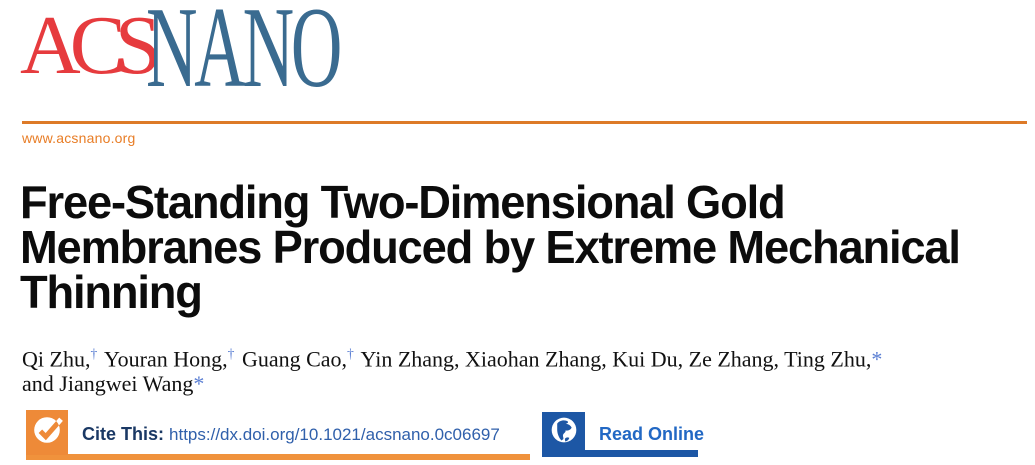 This screenshot has width=1035, height=465. Describe the element at coordinates (244, 55) in the screenshot. I see `logo-nano-text: NANO` at that location.